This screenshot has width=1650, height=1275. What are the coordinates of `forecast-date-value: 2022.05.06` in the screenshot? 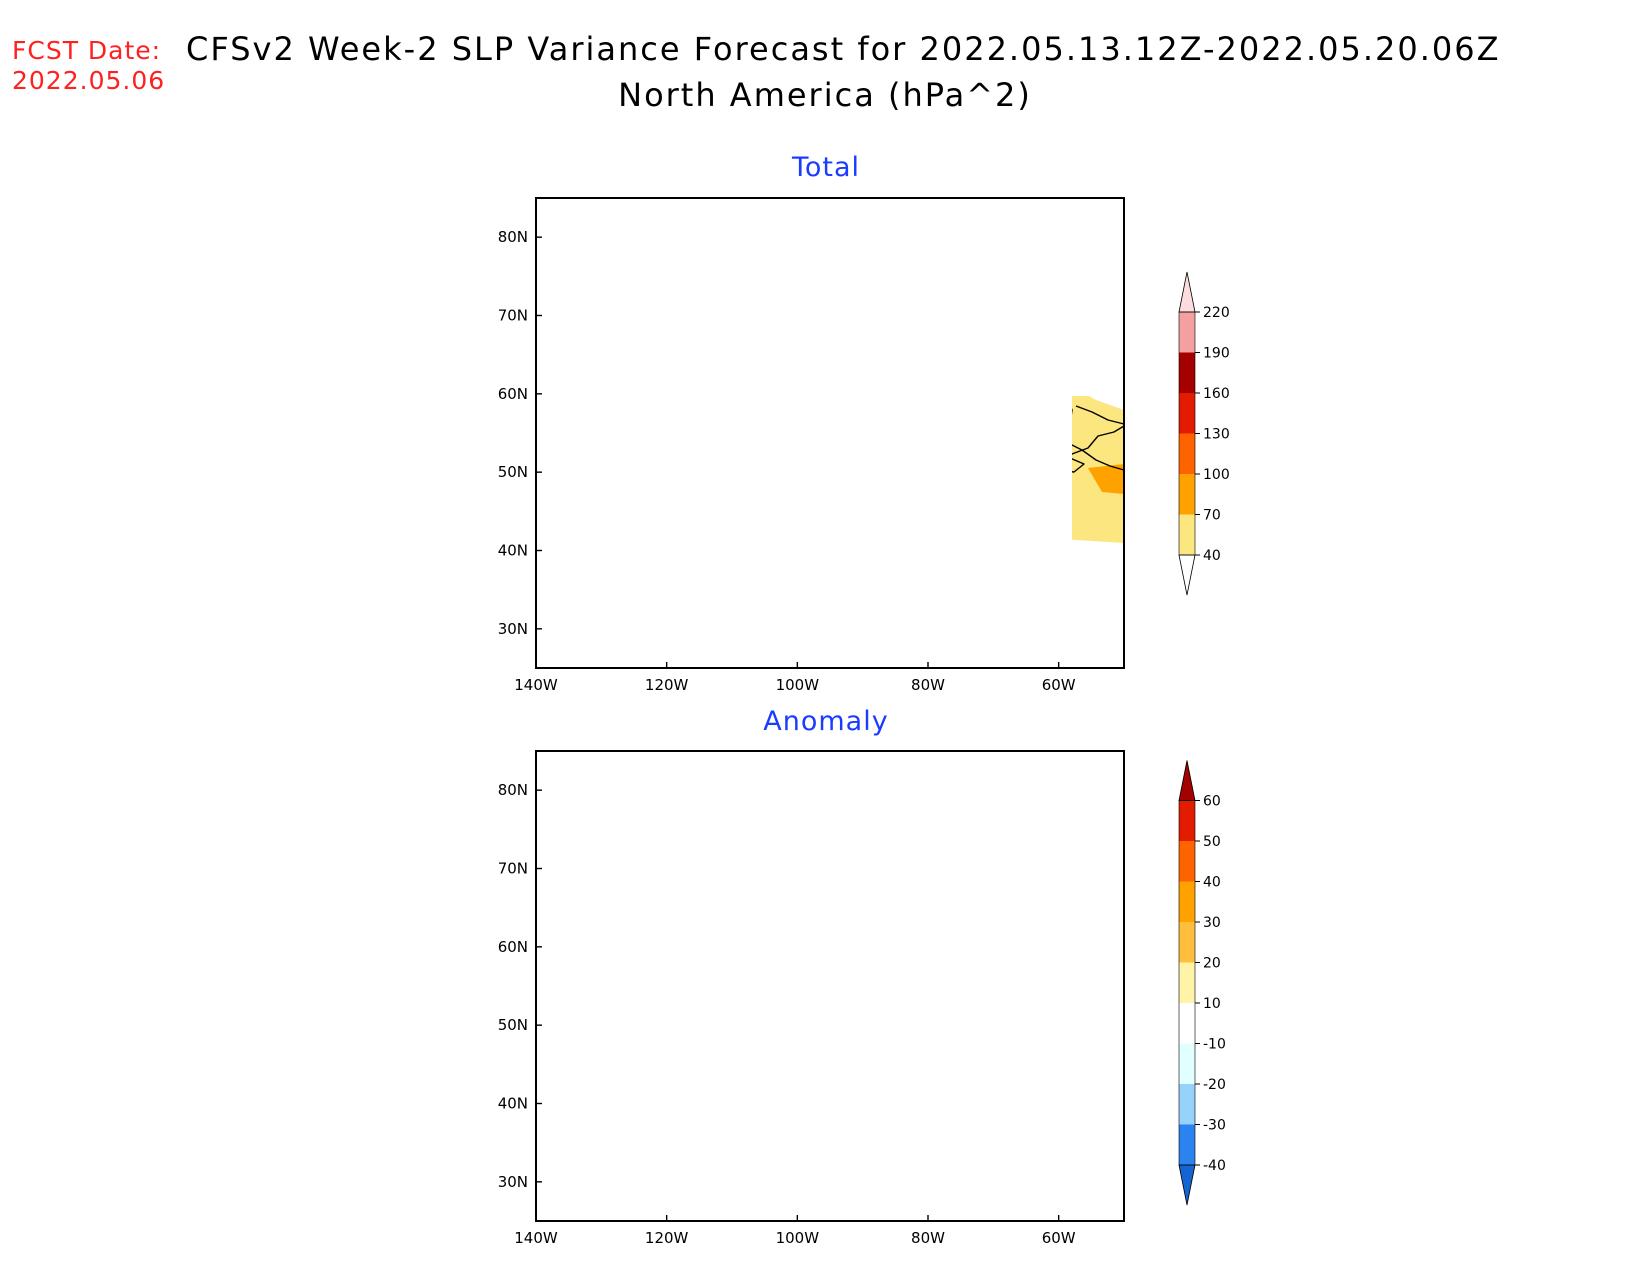 It's located at (89, 80).